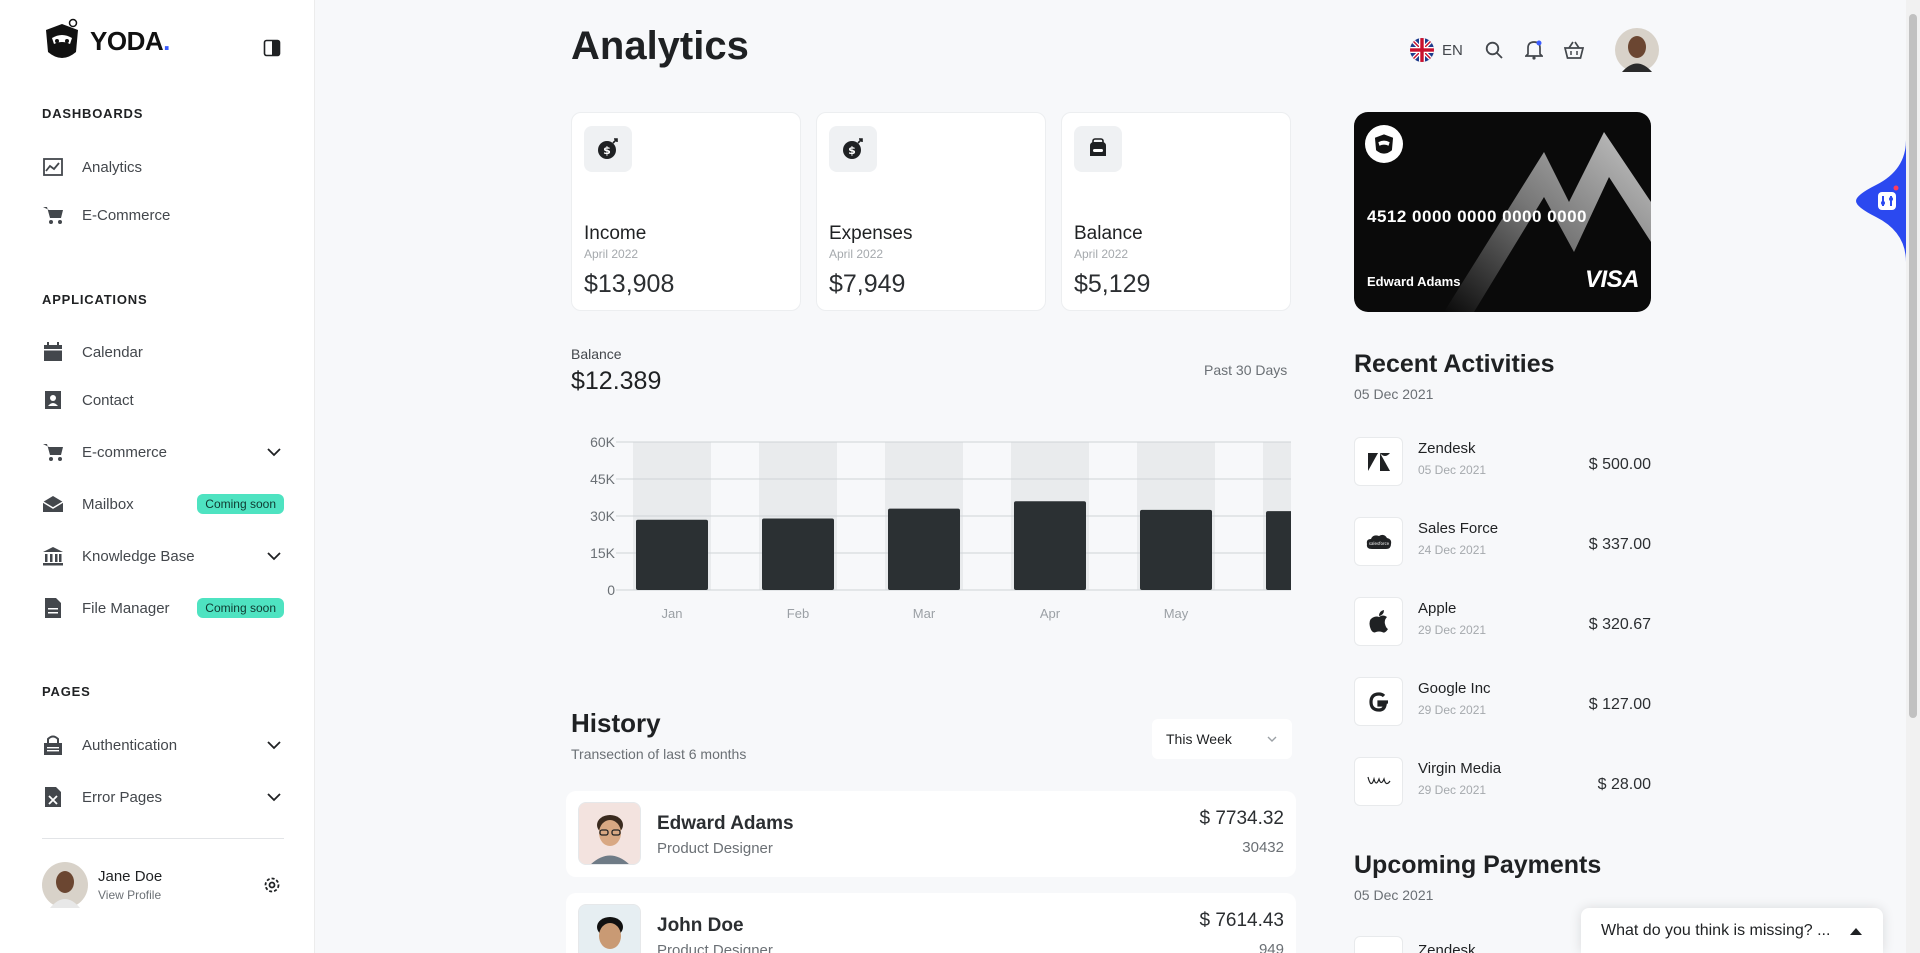 The width and height of the screenshot is (1920, 953). What do you see at coordinates (272, 885) in the screenshot?
I see `gear-icon` at bounding box center [272, 885].